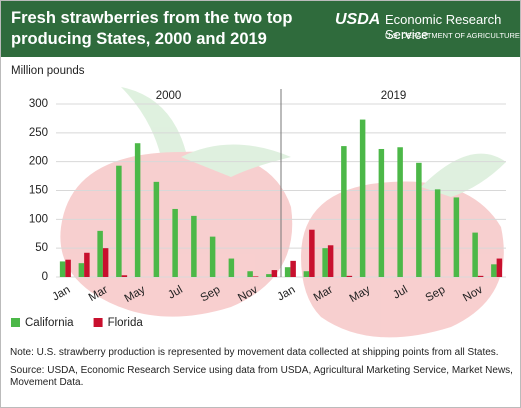 This screenshot has height=408, width=521. What do you see at coordinates (45, 277) in the screenshot?
I see `y-tick-label: 0` at bounding box center [45, 277].